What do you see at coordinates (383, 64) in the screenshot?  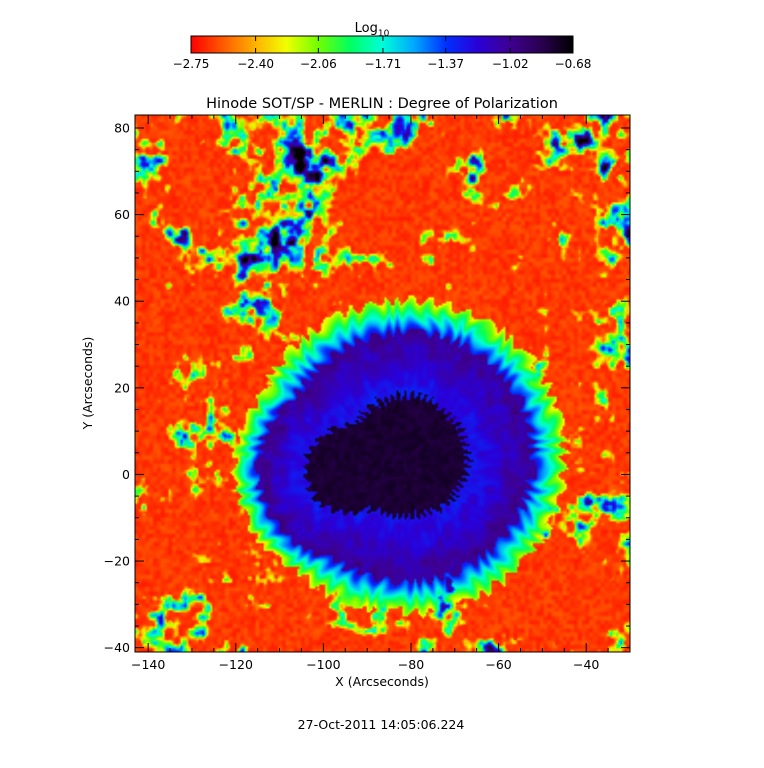 I see `colorbar-tick-label: −1.71` at bounding box center [383, 64].